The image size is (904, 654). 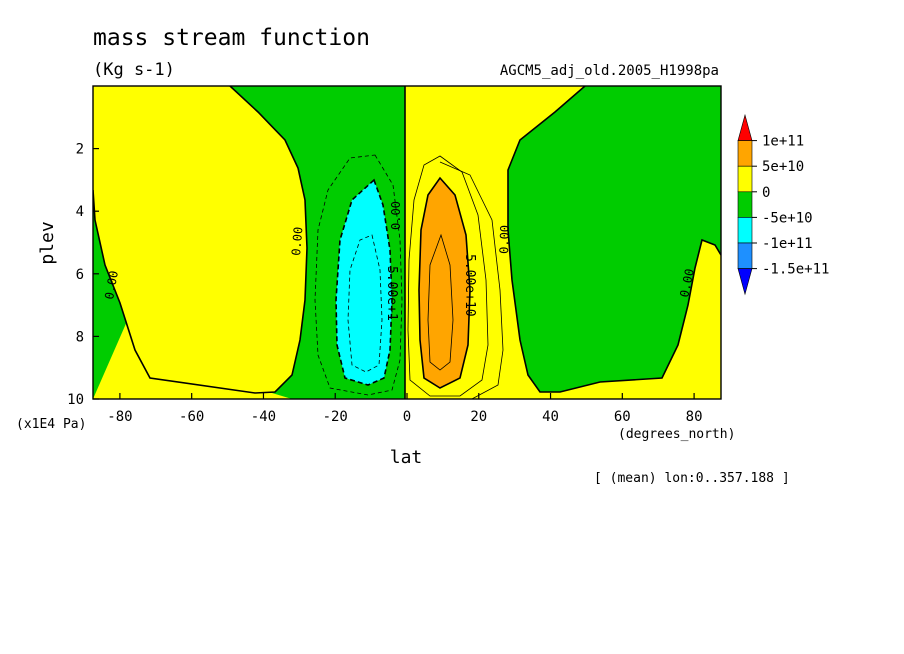 I want to click on y-axis-ticks: 2 4 6 8 10, so click(x=83, y=275).